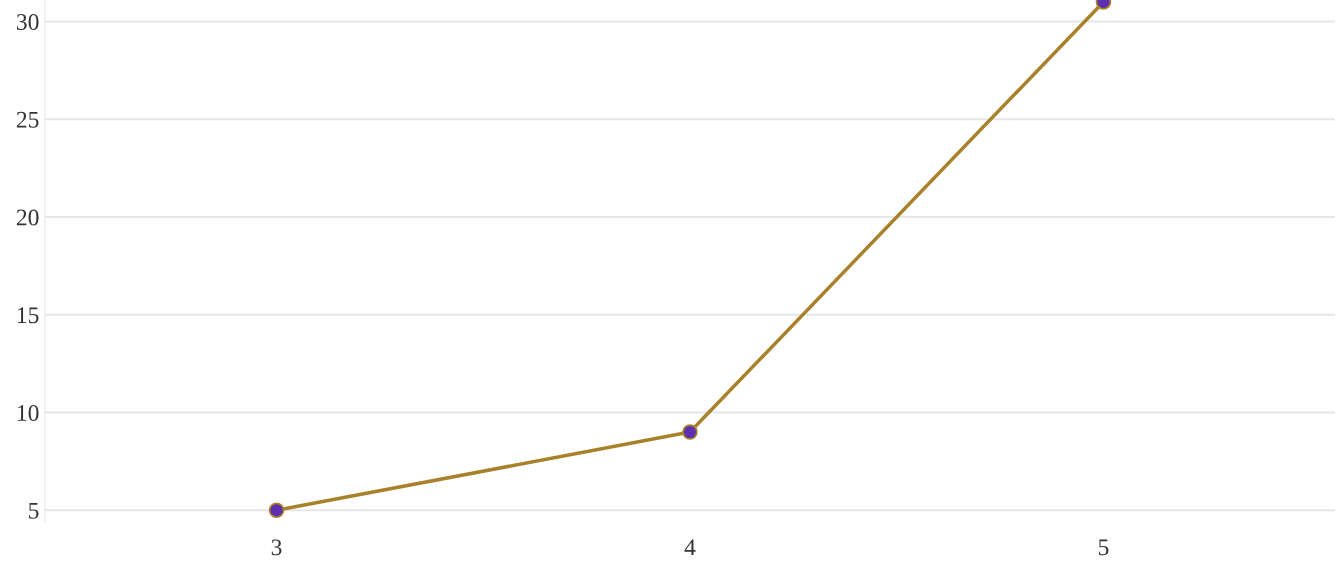 The width and height of the screenshot is (1340, 563). I want to click on y-tick-label: 25, so click(27, 119).